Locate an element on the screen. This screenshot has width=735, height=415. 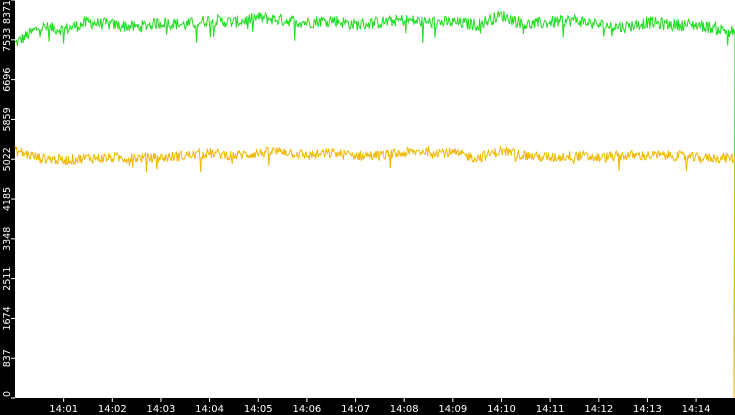
x-tick-label: 14:14 is located at coordinates (696, 409).